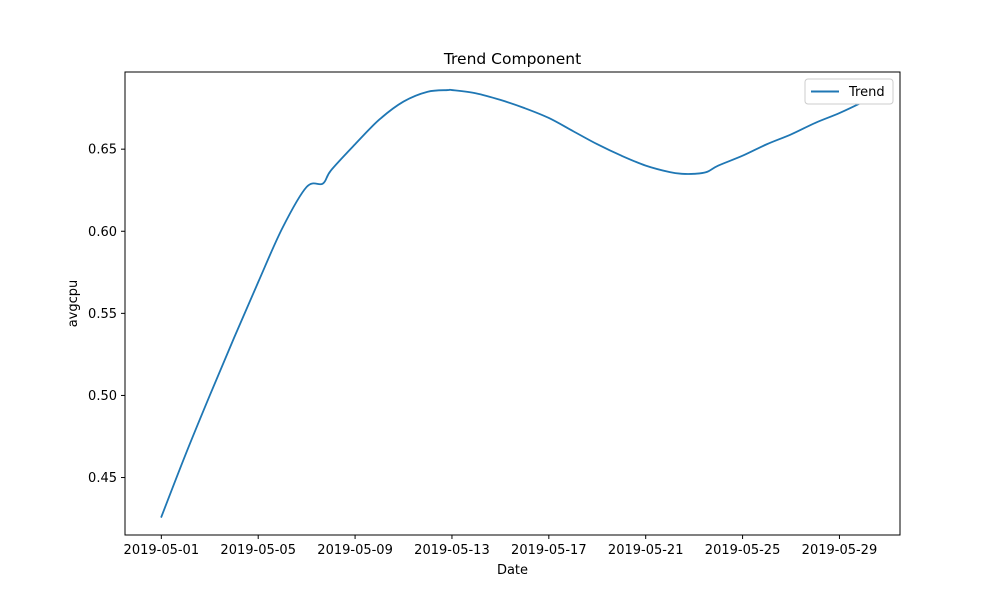 Image resolution: width=1000 pixels, height=600 pixels. Describe the element at coordinates (258, 550) in the screenshot. I see `x-tick-label: 2019-05-05` at that location.